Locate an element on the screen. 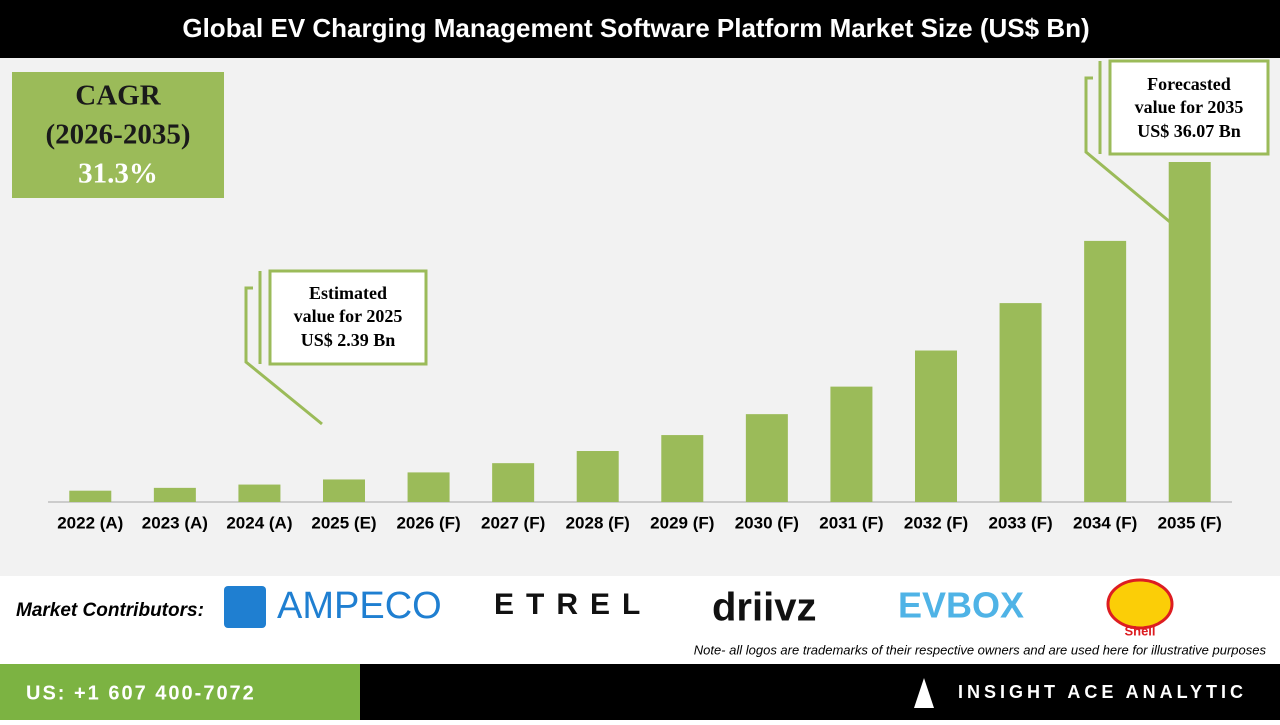 The width and height of the screenshot is (1280, 725). cagr-label: CAGR is located at coordinates (118, 96).